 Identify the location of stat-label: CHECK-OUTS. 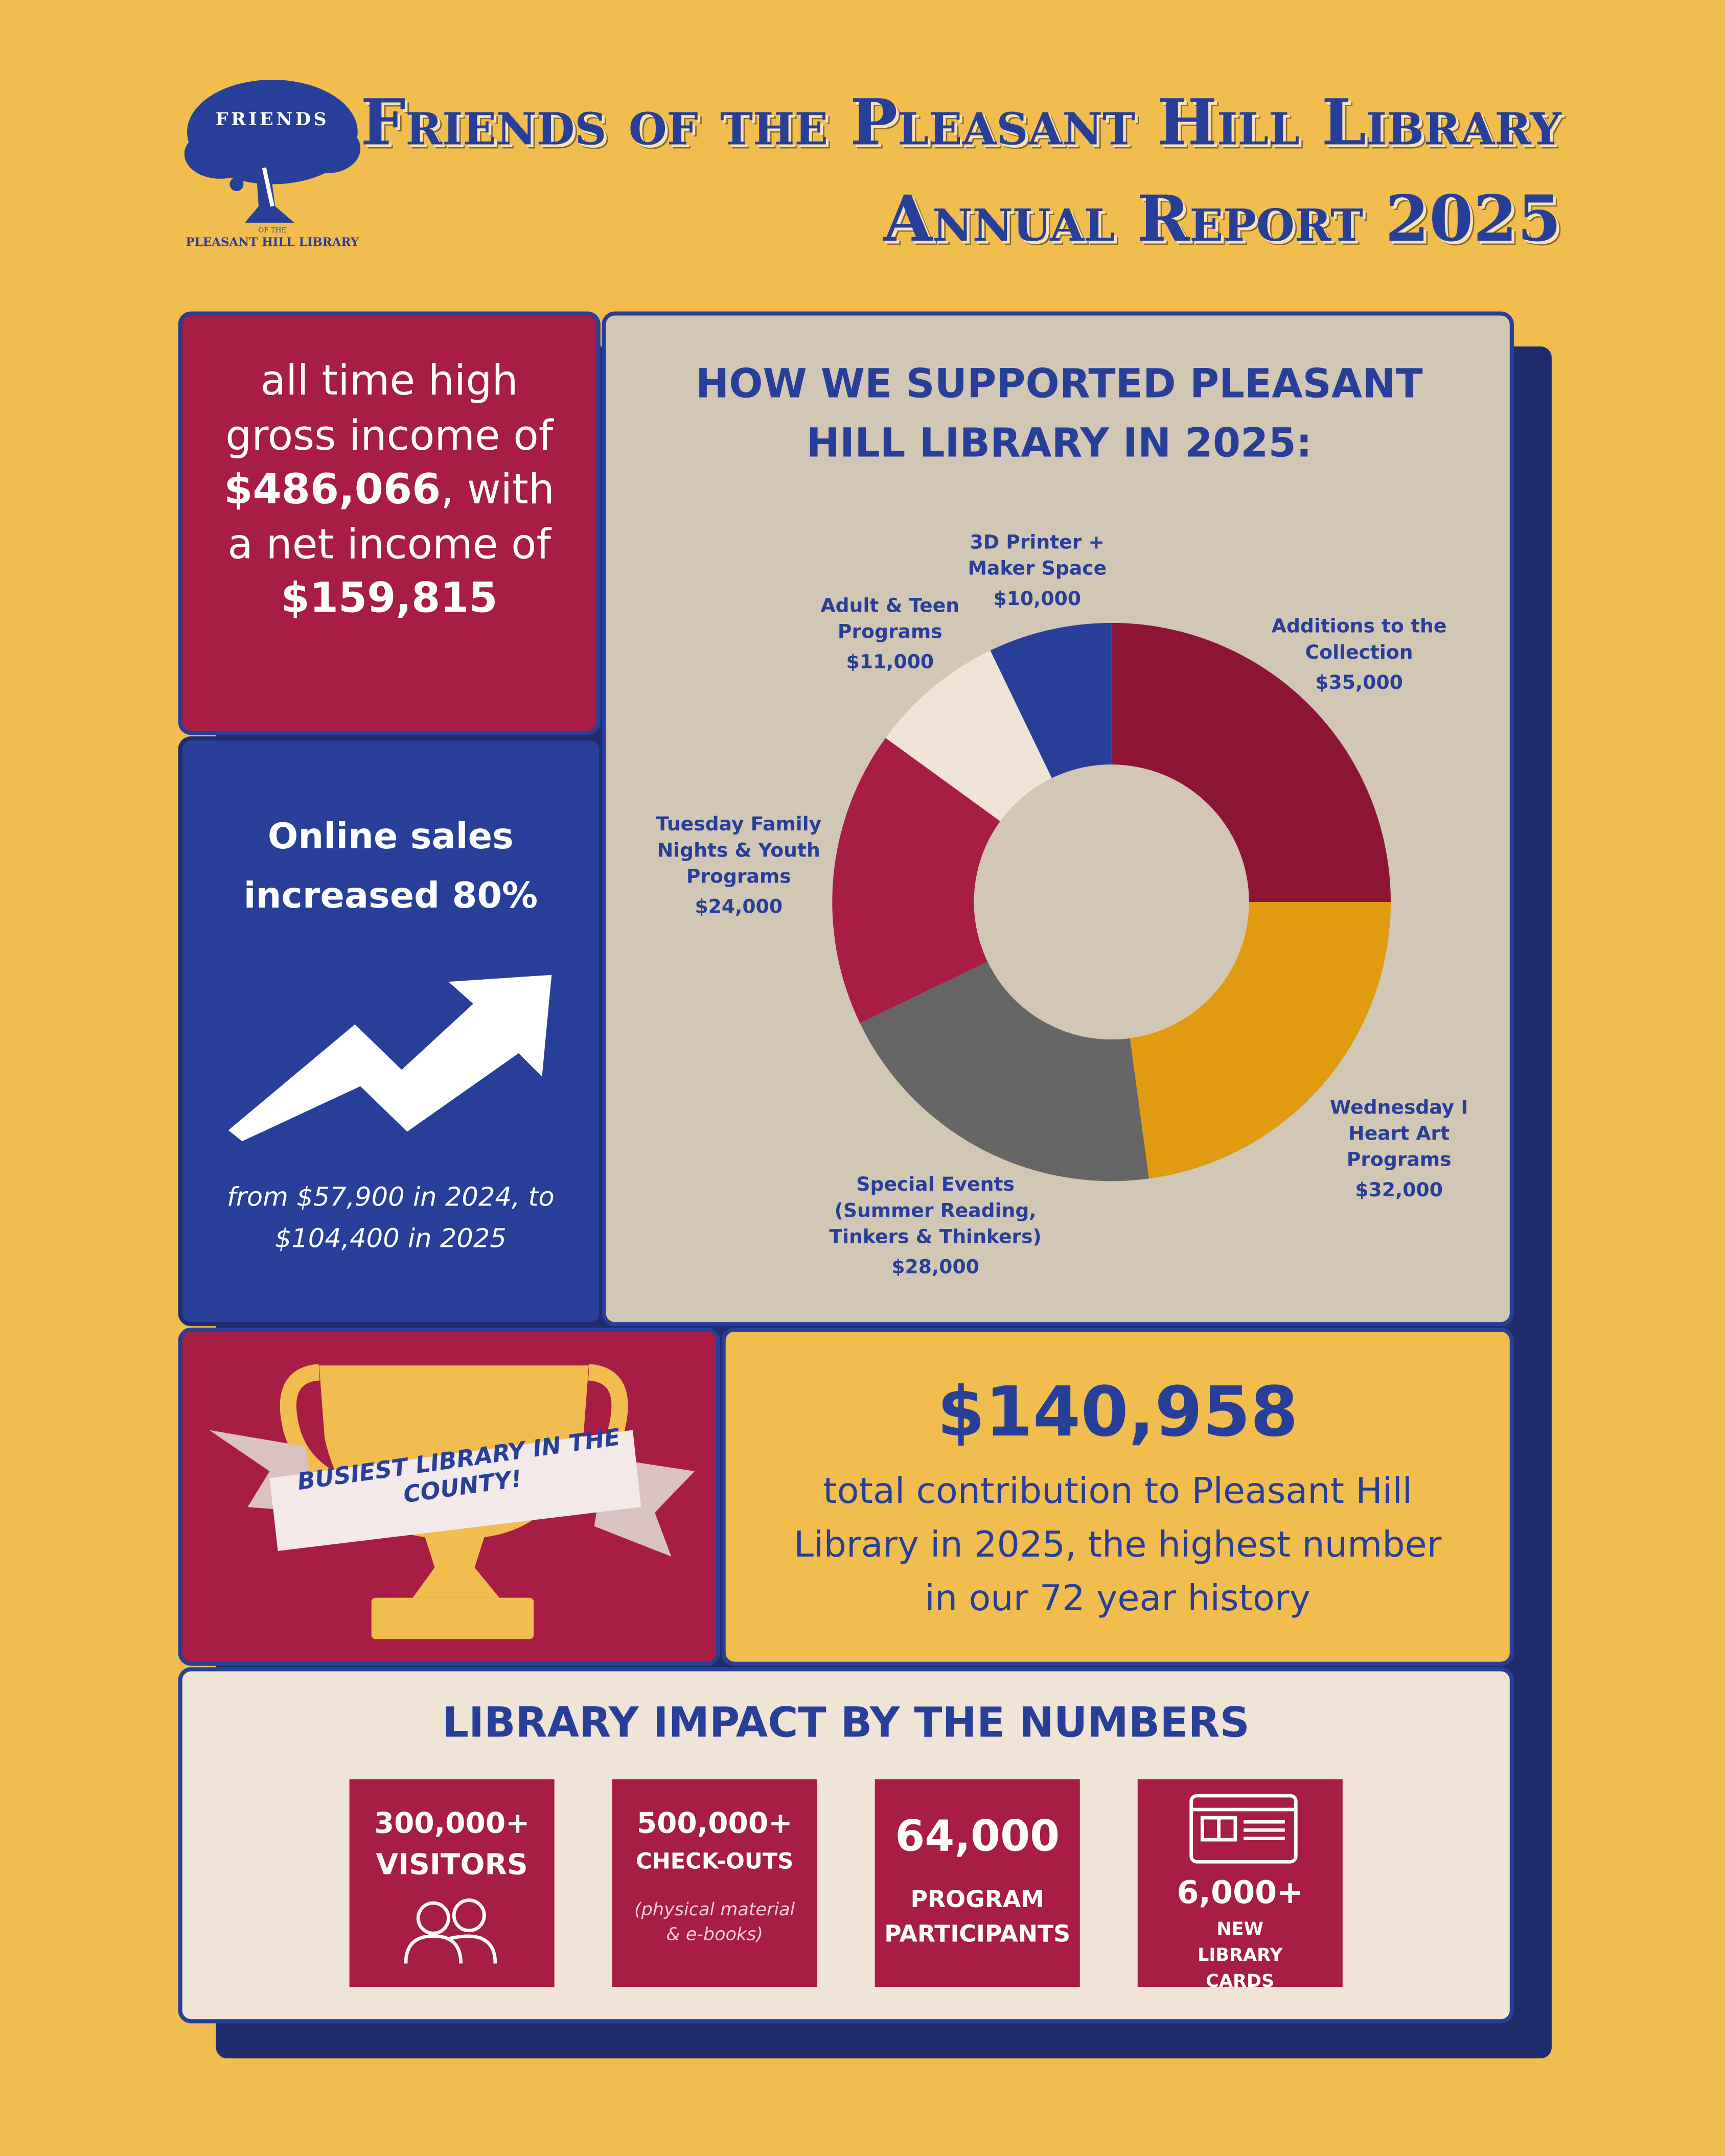
(715, 1861).